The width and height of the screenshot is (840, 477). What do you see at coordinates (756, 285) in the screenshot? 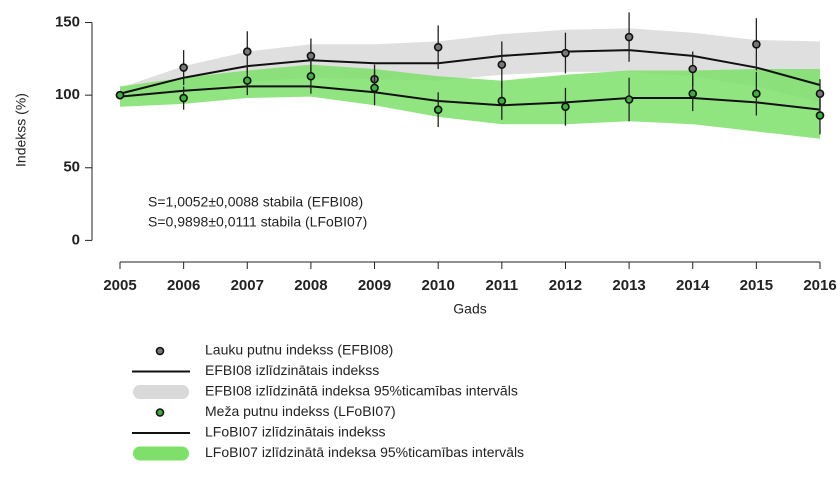
I see `x-tick-label: 2015` at bounding box center [756, 285].